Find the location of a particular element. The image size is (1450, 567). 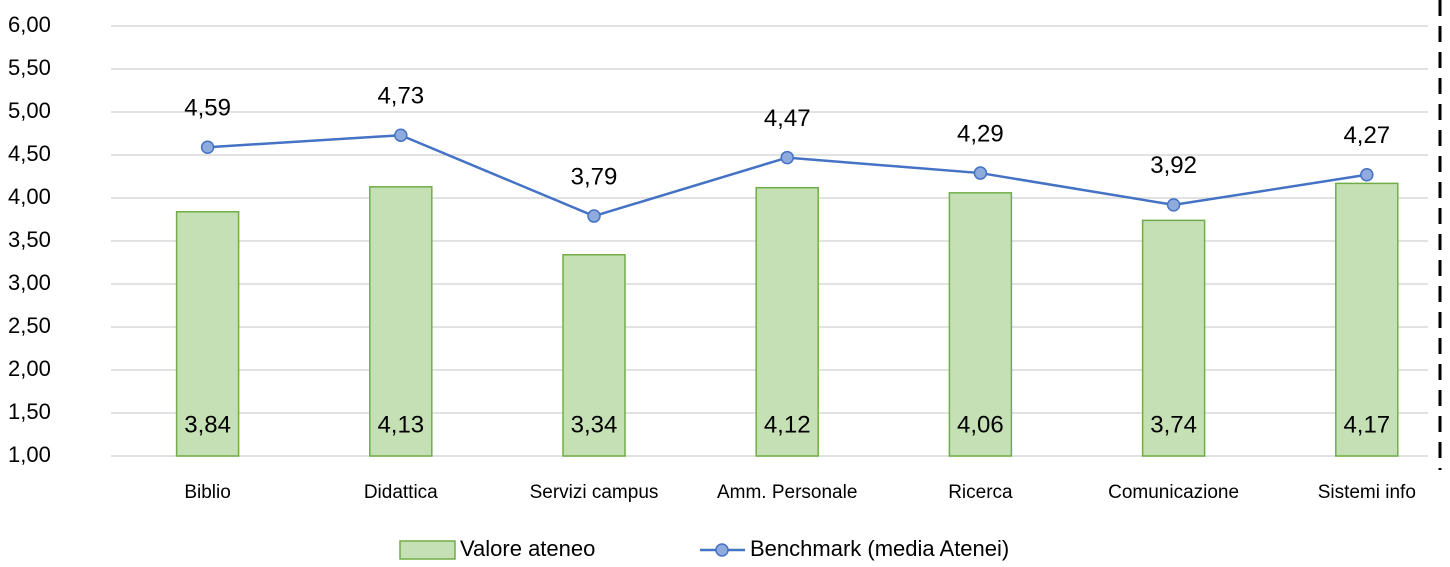

y-tick-label: 2,50 is located at coordinates (29, 325).